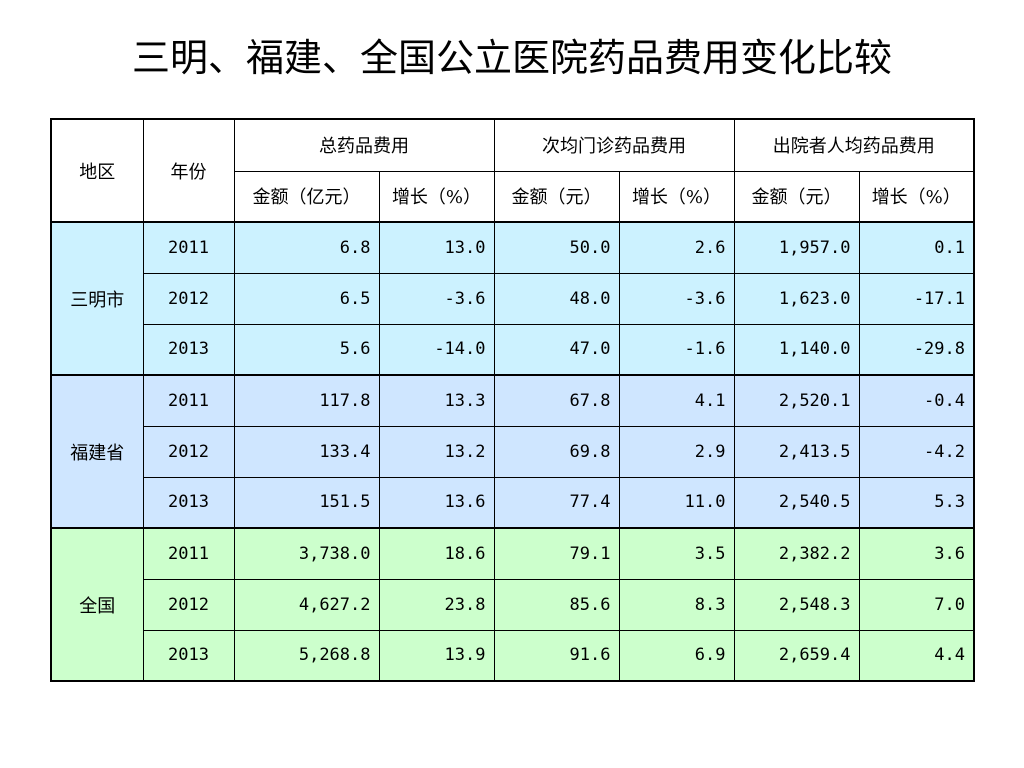  I want to click on g1-amount-cell: 6.5, so click(306, 298).